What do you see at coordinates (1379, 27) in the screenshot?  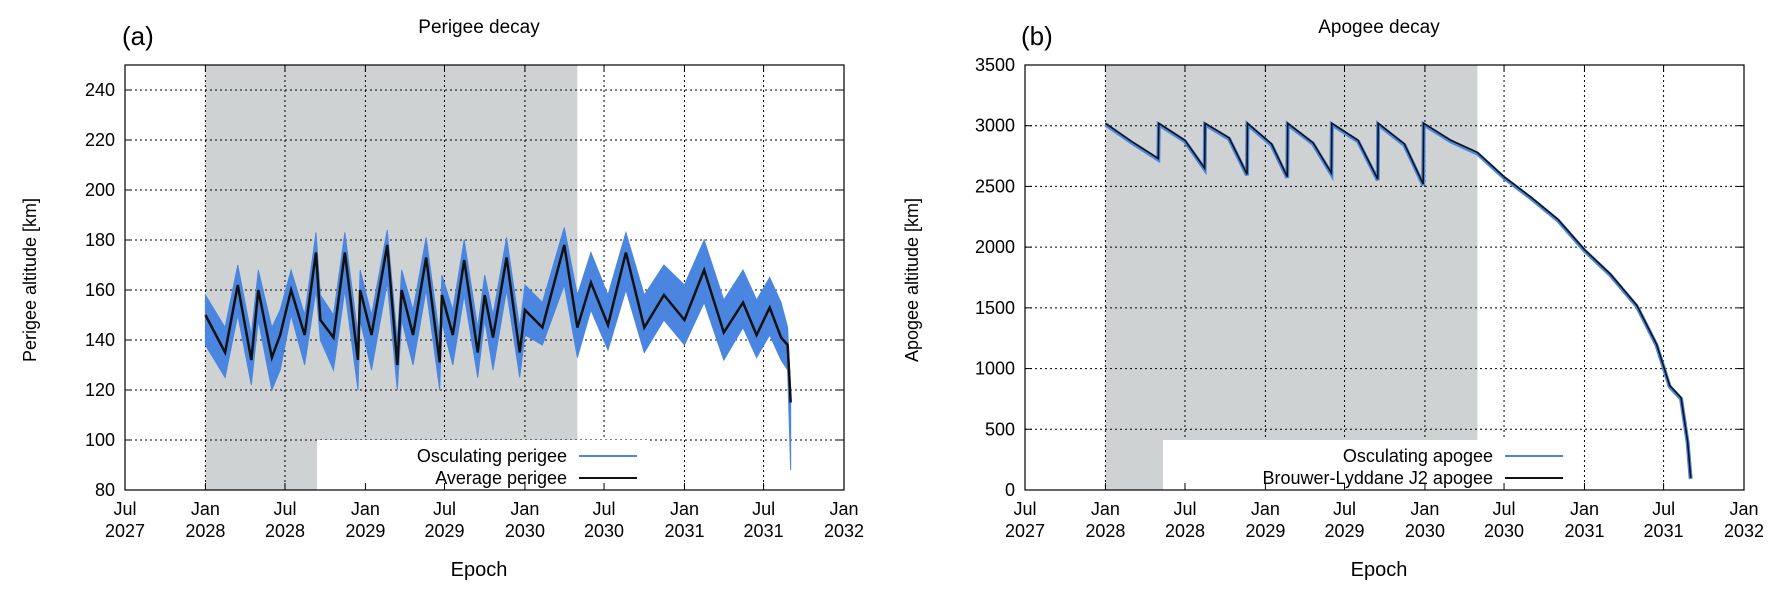 I see `panel-b-title: Apogee decay` at bounding box center [1379, 27].